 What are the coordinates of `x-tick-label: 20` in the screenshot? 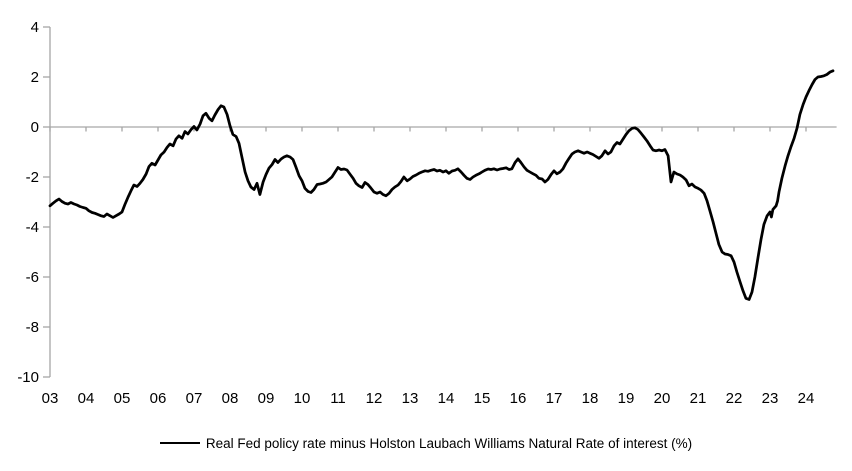 It's located at (662, 398).